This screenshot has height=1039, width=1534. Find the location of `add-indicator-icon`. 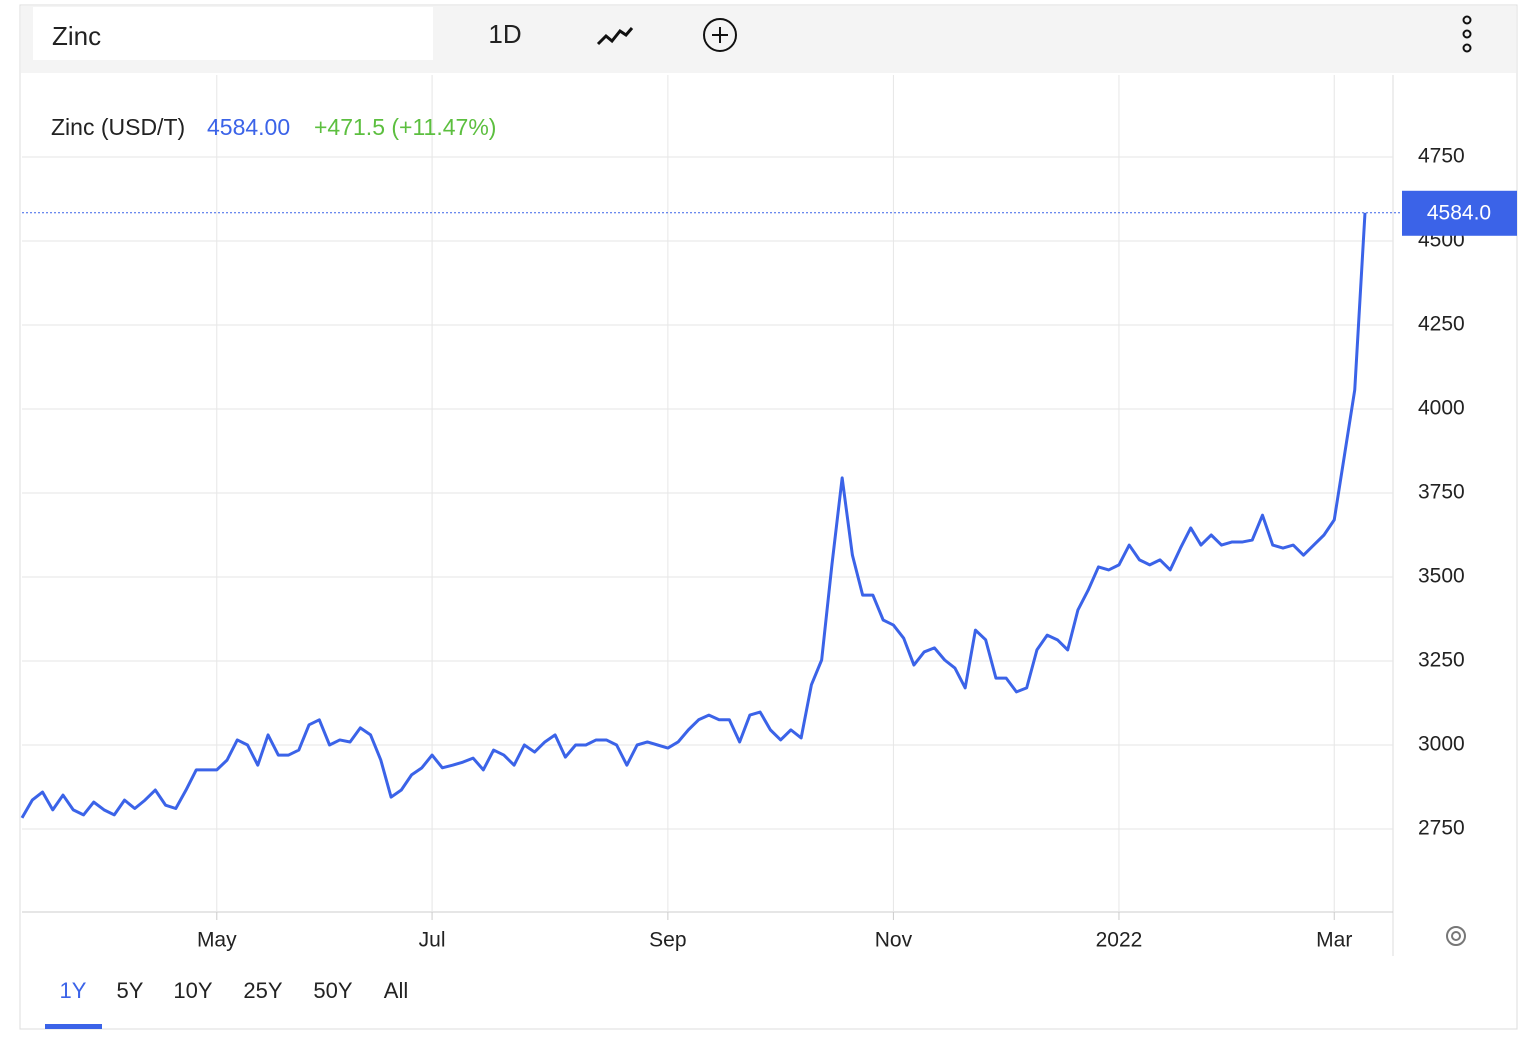

add-indicator-icon is located at coordinates (720, 35).